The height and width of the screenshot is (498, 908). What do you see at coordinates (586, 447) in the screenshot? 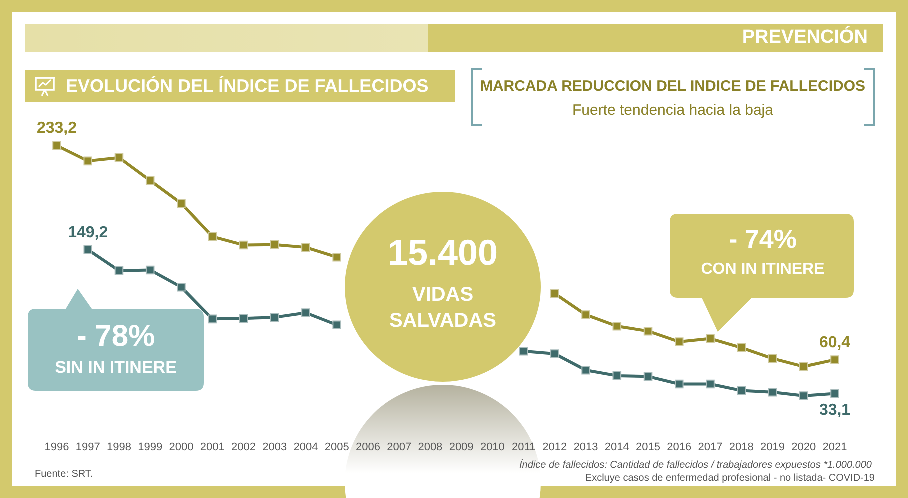
I see `x-tick-label: 2013` at bounding box center [586, 447].